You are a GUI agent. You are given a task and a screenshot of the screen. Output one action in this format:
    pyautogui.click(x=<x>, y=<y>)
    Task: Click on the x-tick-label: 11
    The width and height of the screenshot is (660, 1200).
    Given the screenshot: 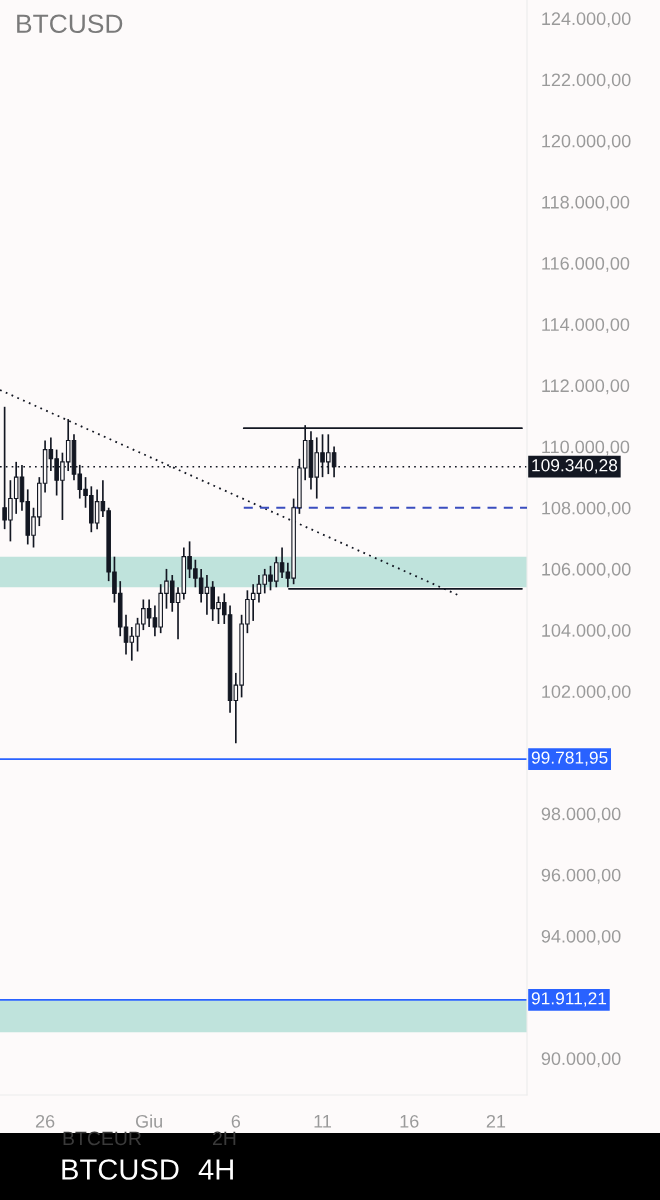 What is the action you would take?
    pyautogui.click(x=323, y=1121)
    